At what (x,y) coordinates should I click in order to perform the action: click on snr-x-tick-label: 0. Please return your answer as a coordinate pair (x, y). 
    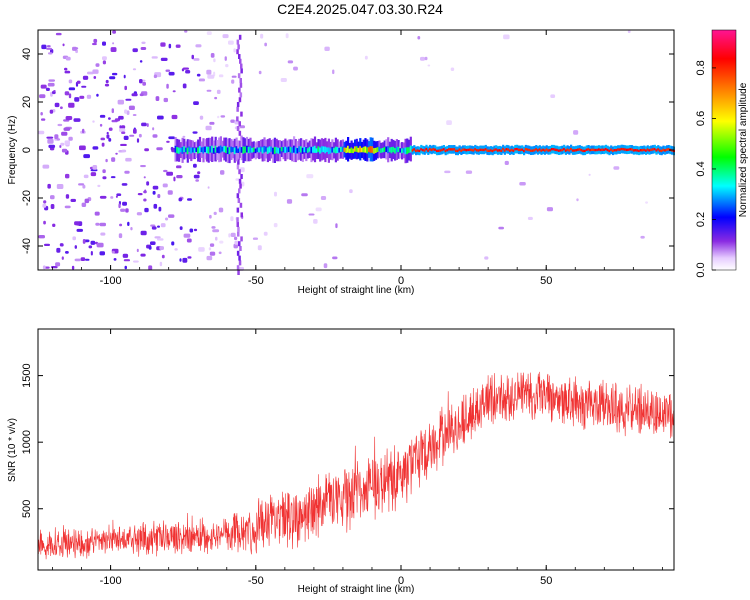
    Looking at the image, I should click on (401, 581).